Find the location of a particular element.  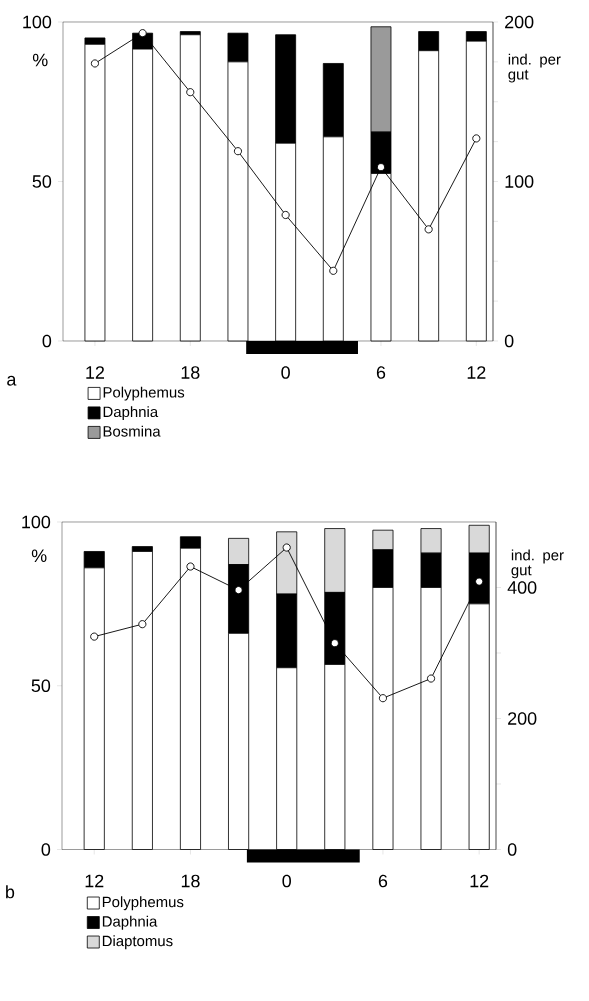

y2-tick-label: 100 is located at coordinates (519, 181).